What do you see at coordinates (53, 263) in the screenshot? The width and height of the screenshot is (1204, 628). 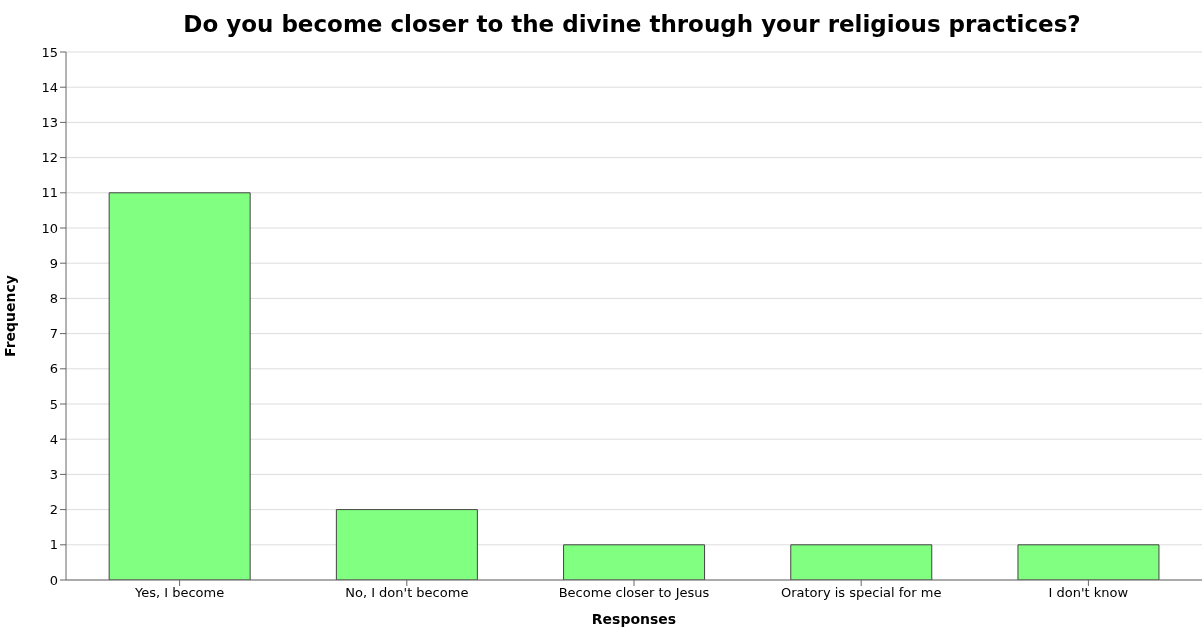 I see `y-tick-label: 9` at bounding box center [53, 263].